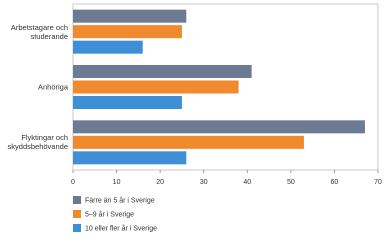 The height and width of the screenshot is (243, 385). What do you see at coordinates (117, 182) in the screenshot?
I see `x-tick-label: 10` at bounding box center [117, 182].